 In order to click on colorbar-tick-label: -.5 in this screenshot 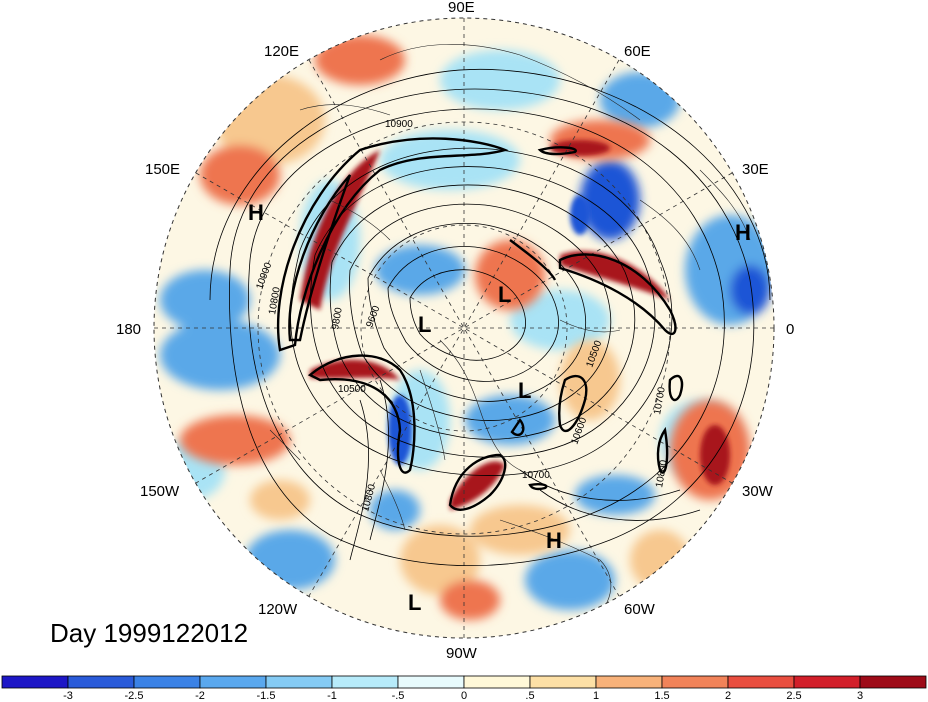, I will do `click(398, 696)`.